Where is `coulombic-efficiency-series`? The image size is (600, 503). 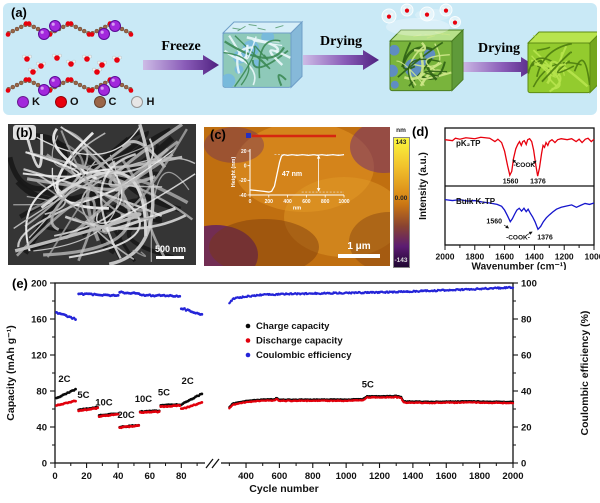 coulombic-efficiency-series is located at coordinates (285, 303).